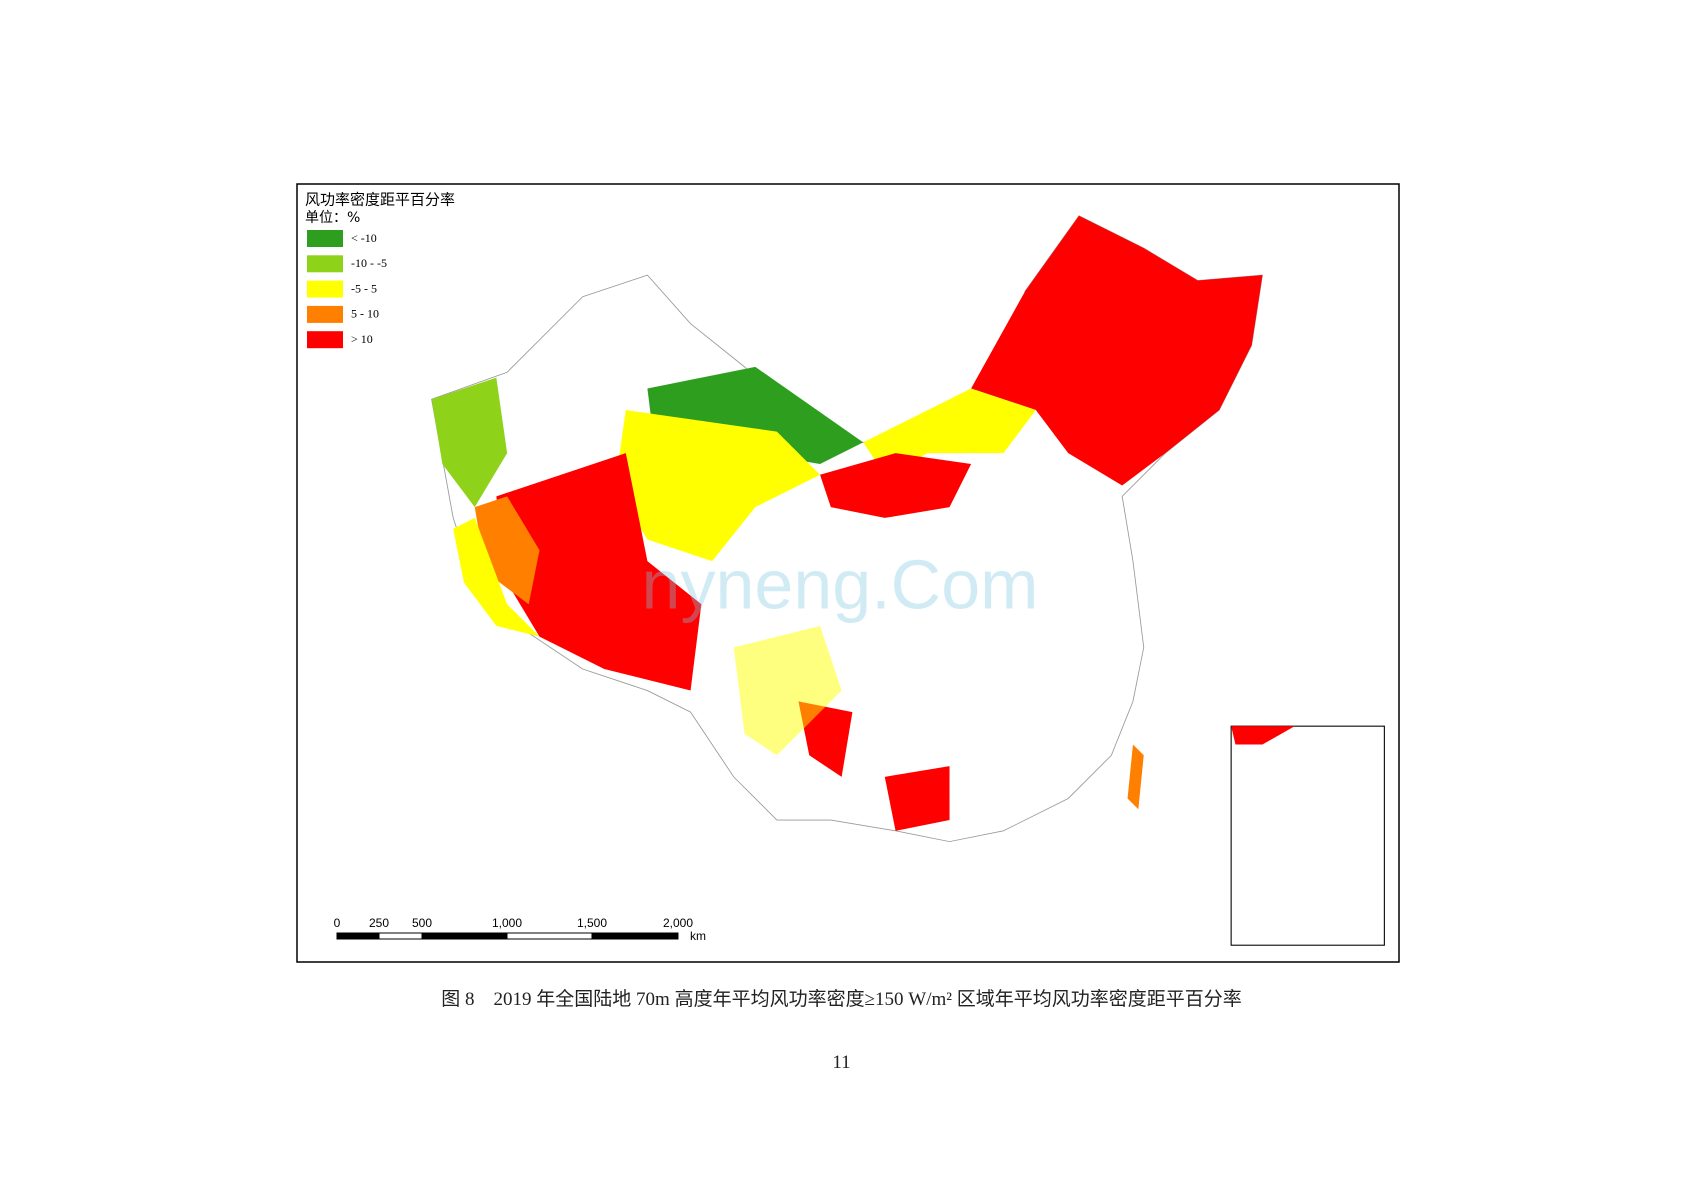 The height and width of the screenshot is (1190, 1683). Describe the element at coordinates (896, 485) in the screenshot. I see `region-red-north` at that location.